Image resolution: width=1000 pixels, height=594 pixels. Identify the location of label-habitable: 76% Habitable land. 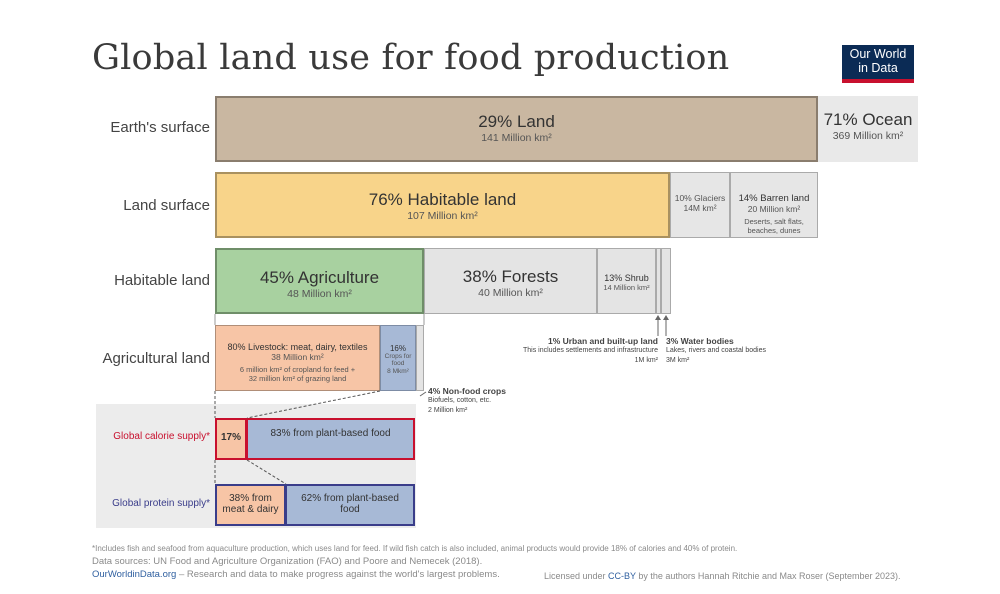
(442, 199).